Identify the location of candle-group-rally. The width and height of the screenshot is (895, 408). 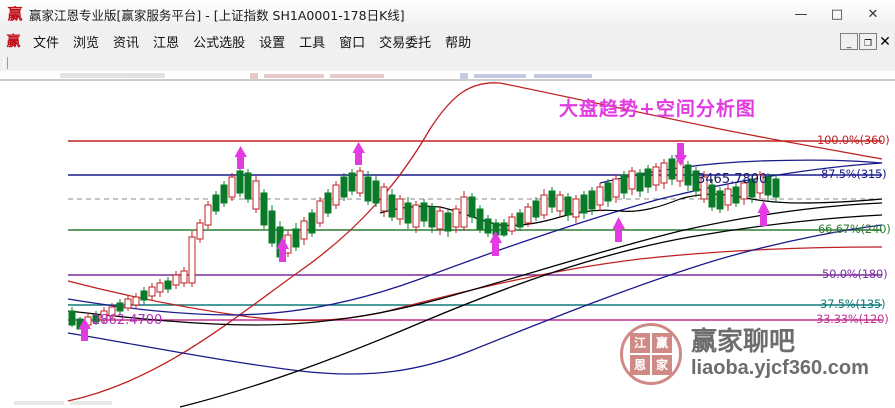
(220, 227).